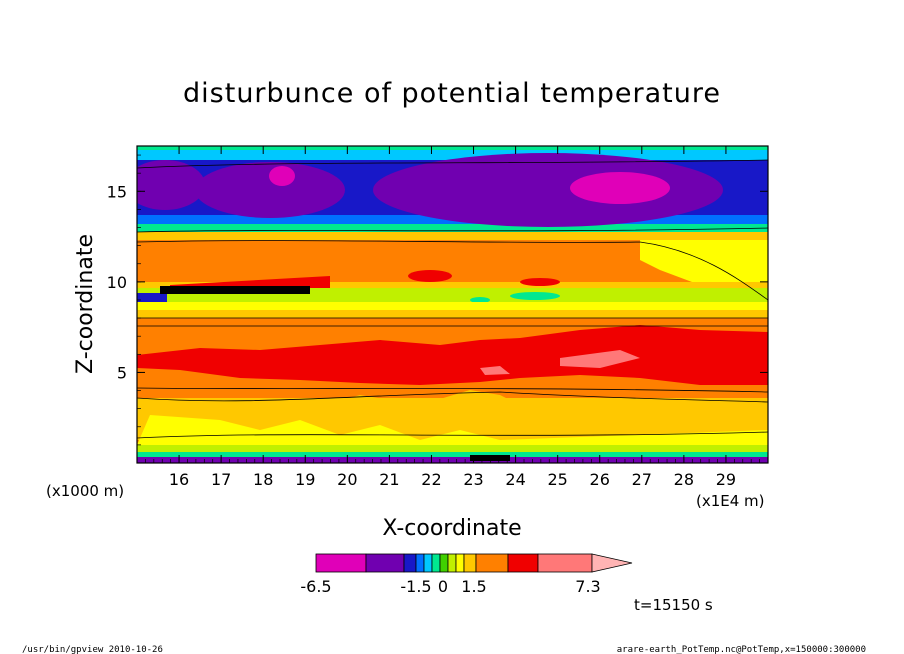 The width and height of the screenshot is (904, 654). What do you see at coordinates (85, 304) in the screenshot?
I see `y-axis-label: Z-coordinate` at bounding box center [85, 304].